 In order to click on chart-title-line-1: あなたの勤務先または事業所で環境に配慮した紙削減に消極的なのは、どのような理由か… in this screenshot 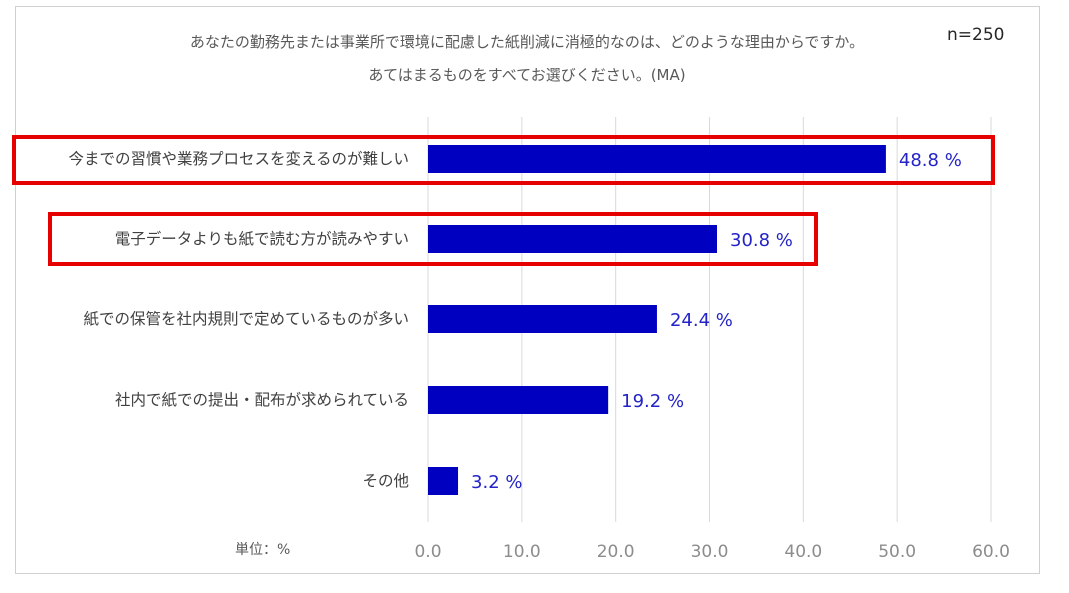, I will do `click(527, 42)`.